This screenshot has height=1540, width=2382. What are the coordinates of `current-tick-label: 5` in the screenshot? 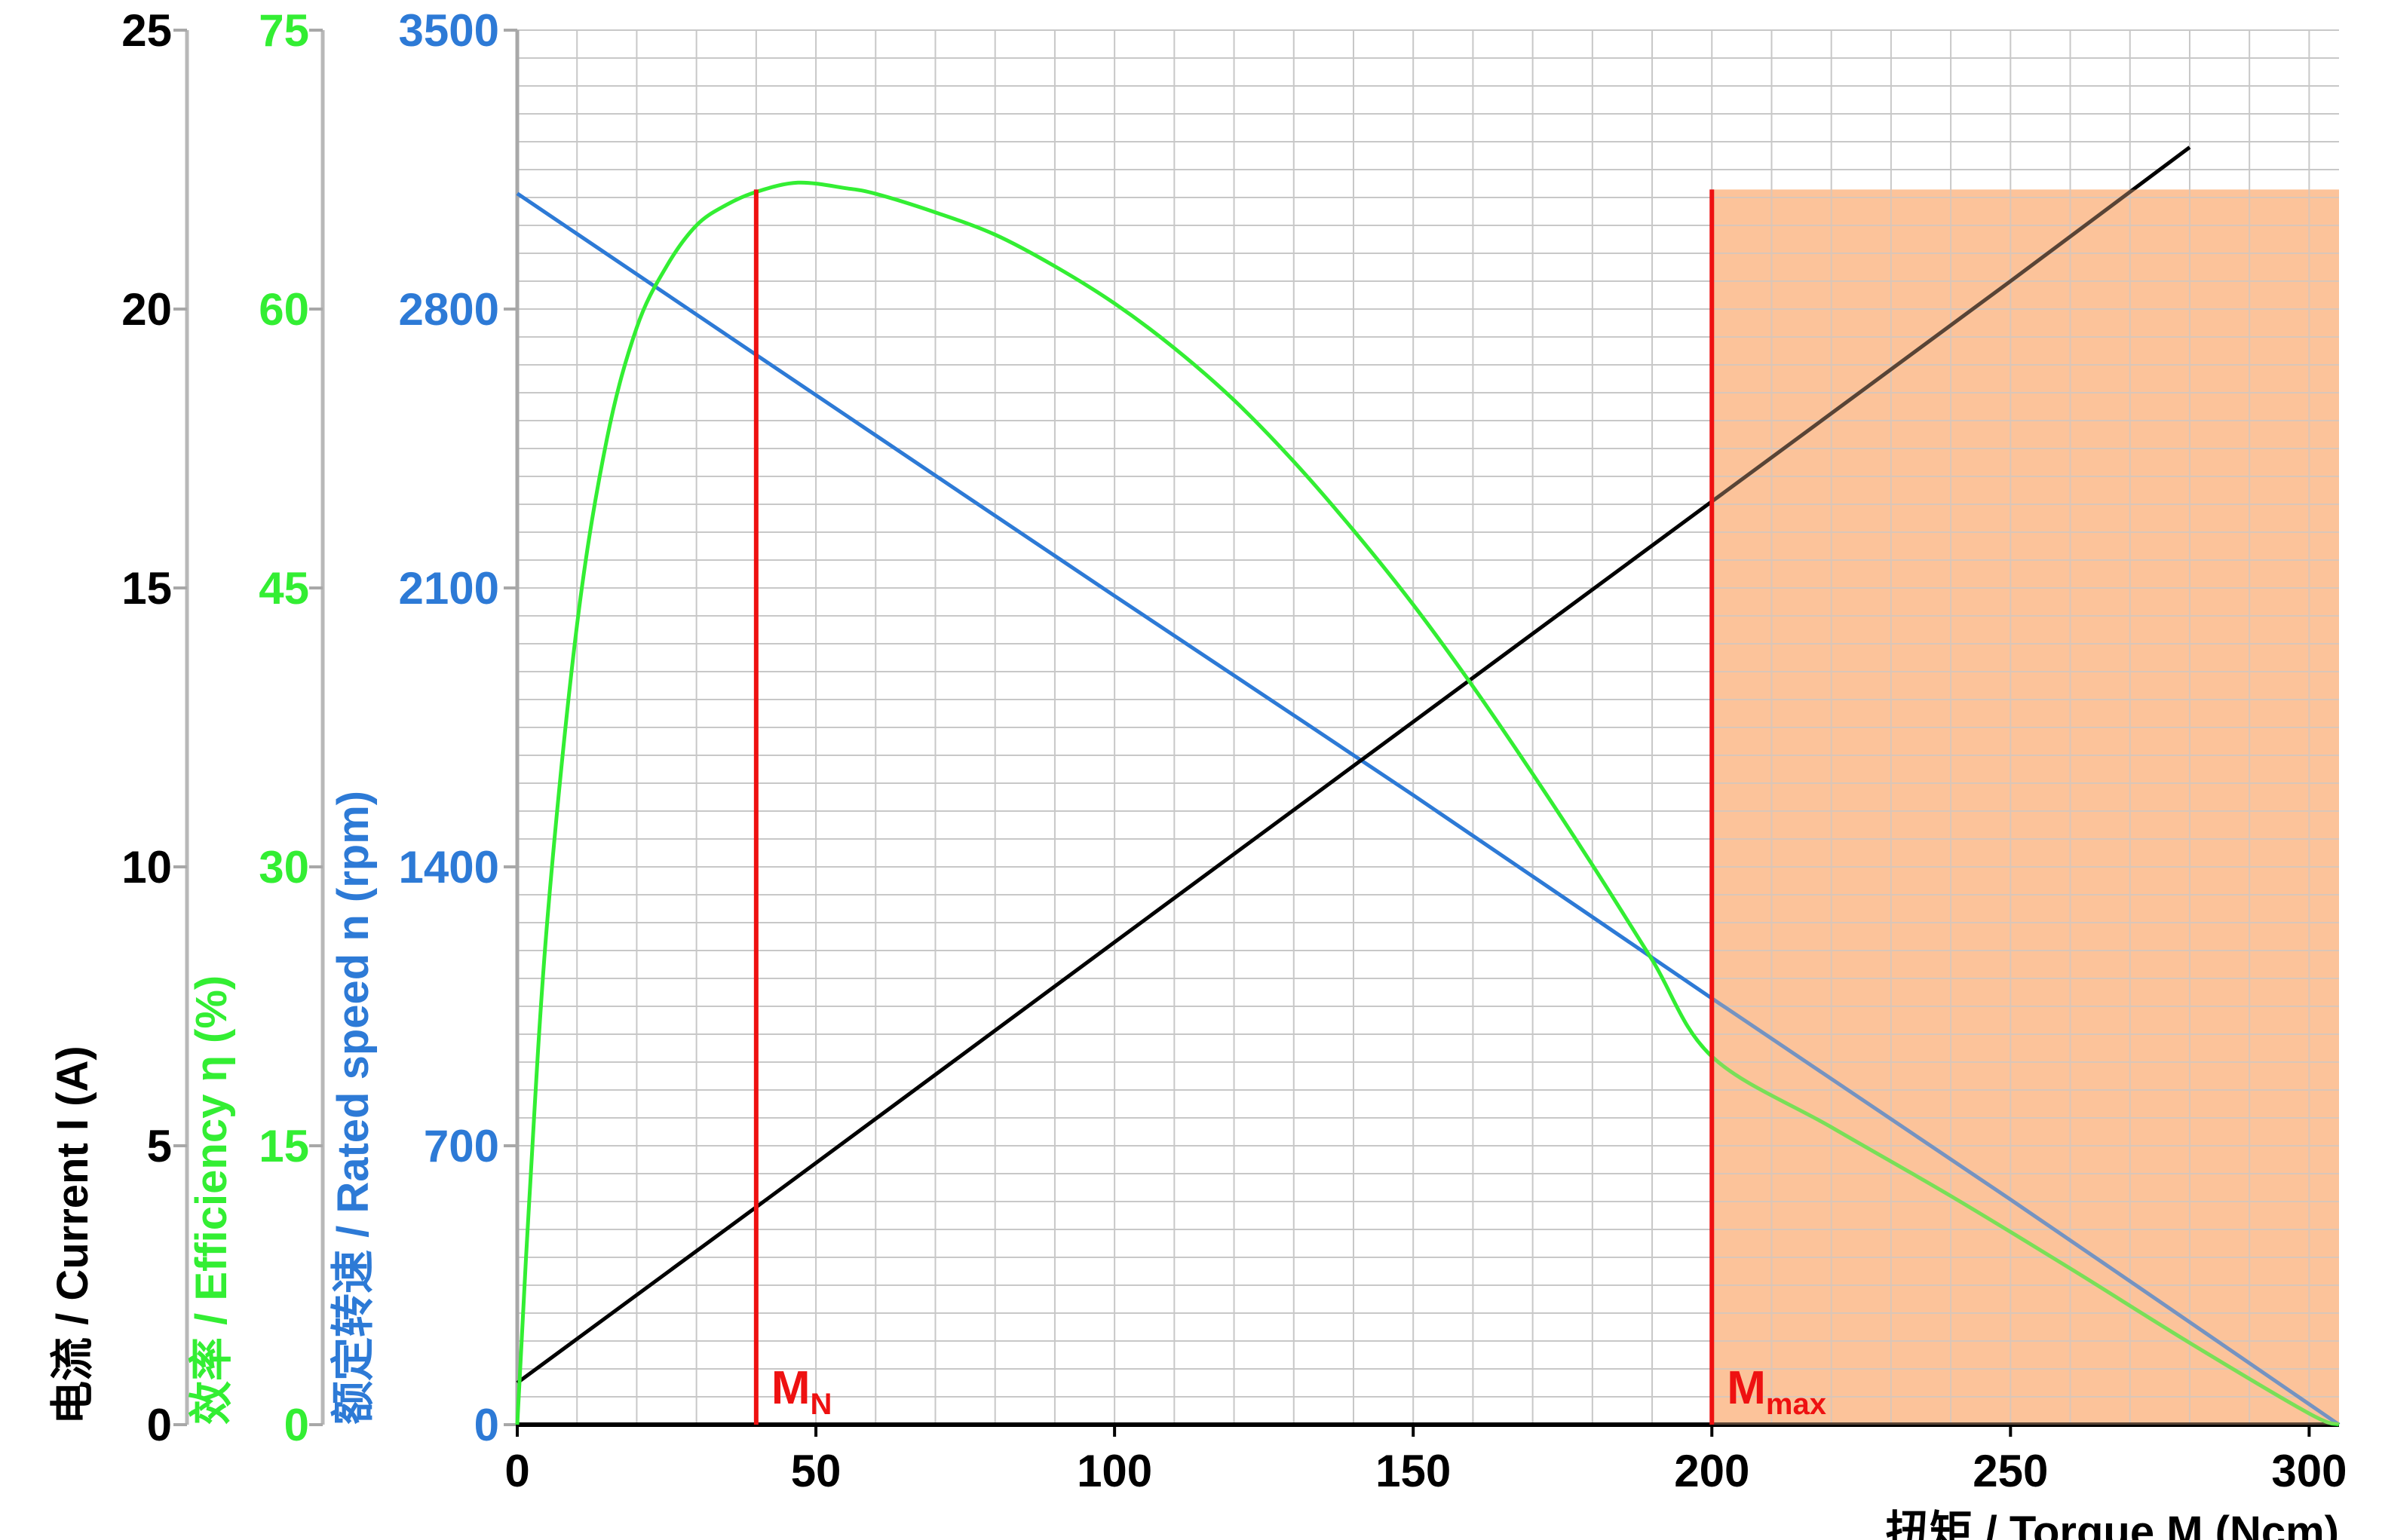 It's located at (160, 1146).